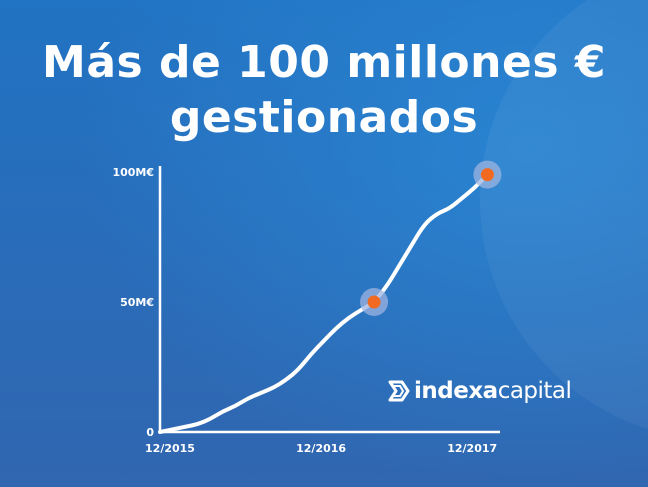  Describe the element at coordinates (324, 117) in the screenshot. I see `chart-title-line-2: gestionados` at that location.